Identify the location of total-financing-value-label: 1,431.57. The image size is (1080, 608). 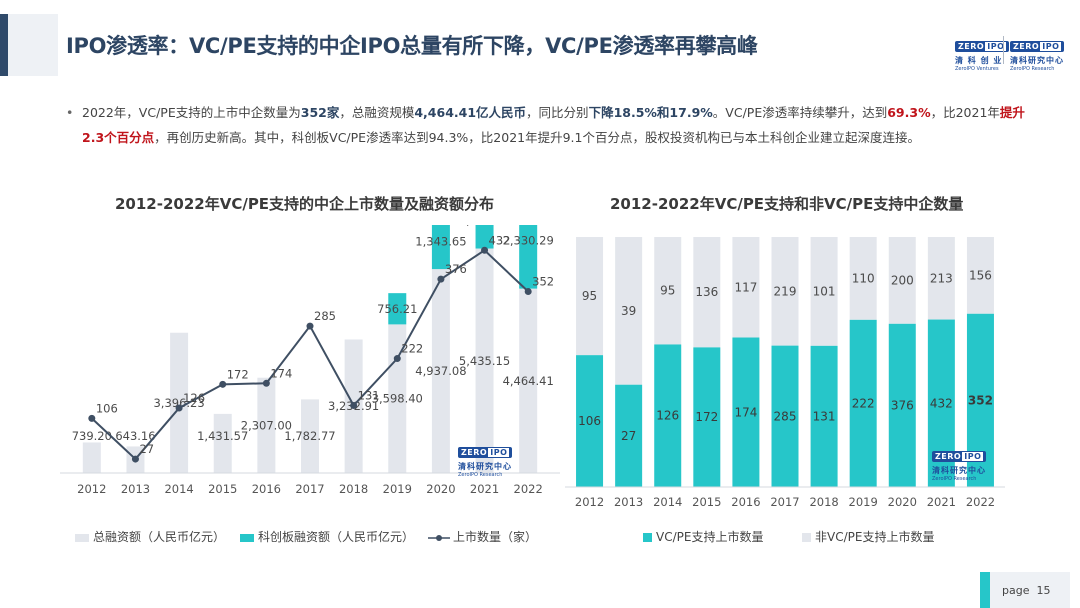
(222, 436).